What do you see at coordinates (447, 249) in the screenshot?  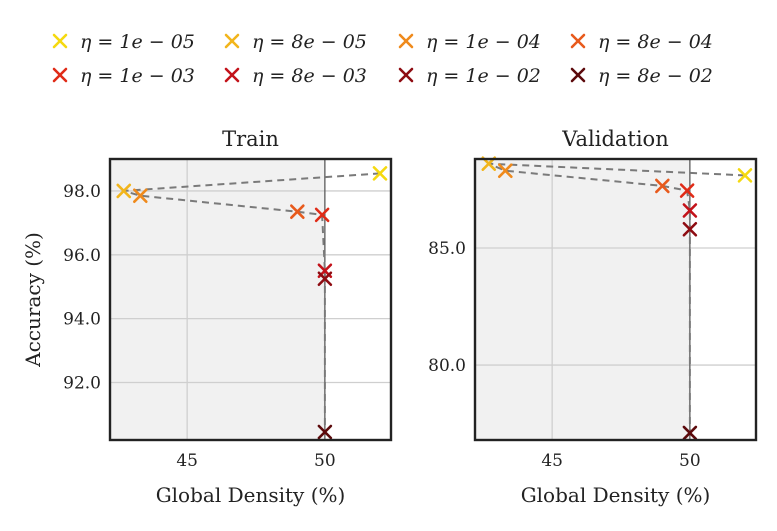 I see `y-tick-label-1: 85.0` at bounding box center [447, 249].